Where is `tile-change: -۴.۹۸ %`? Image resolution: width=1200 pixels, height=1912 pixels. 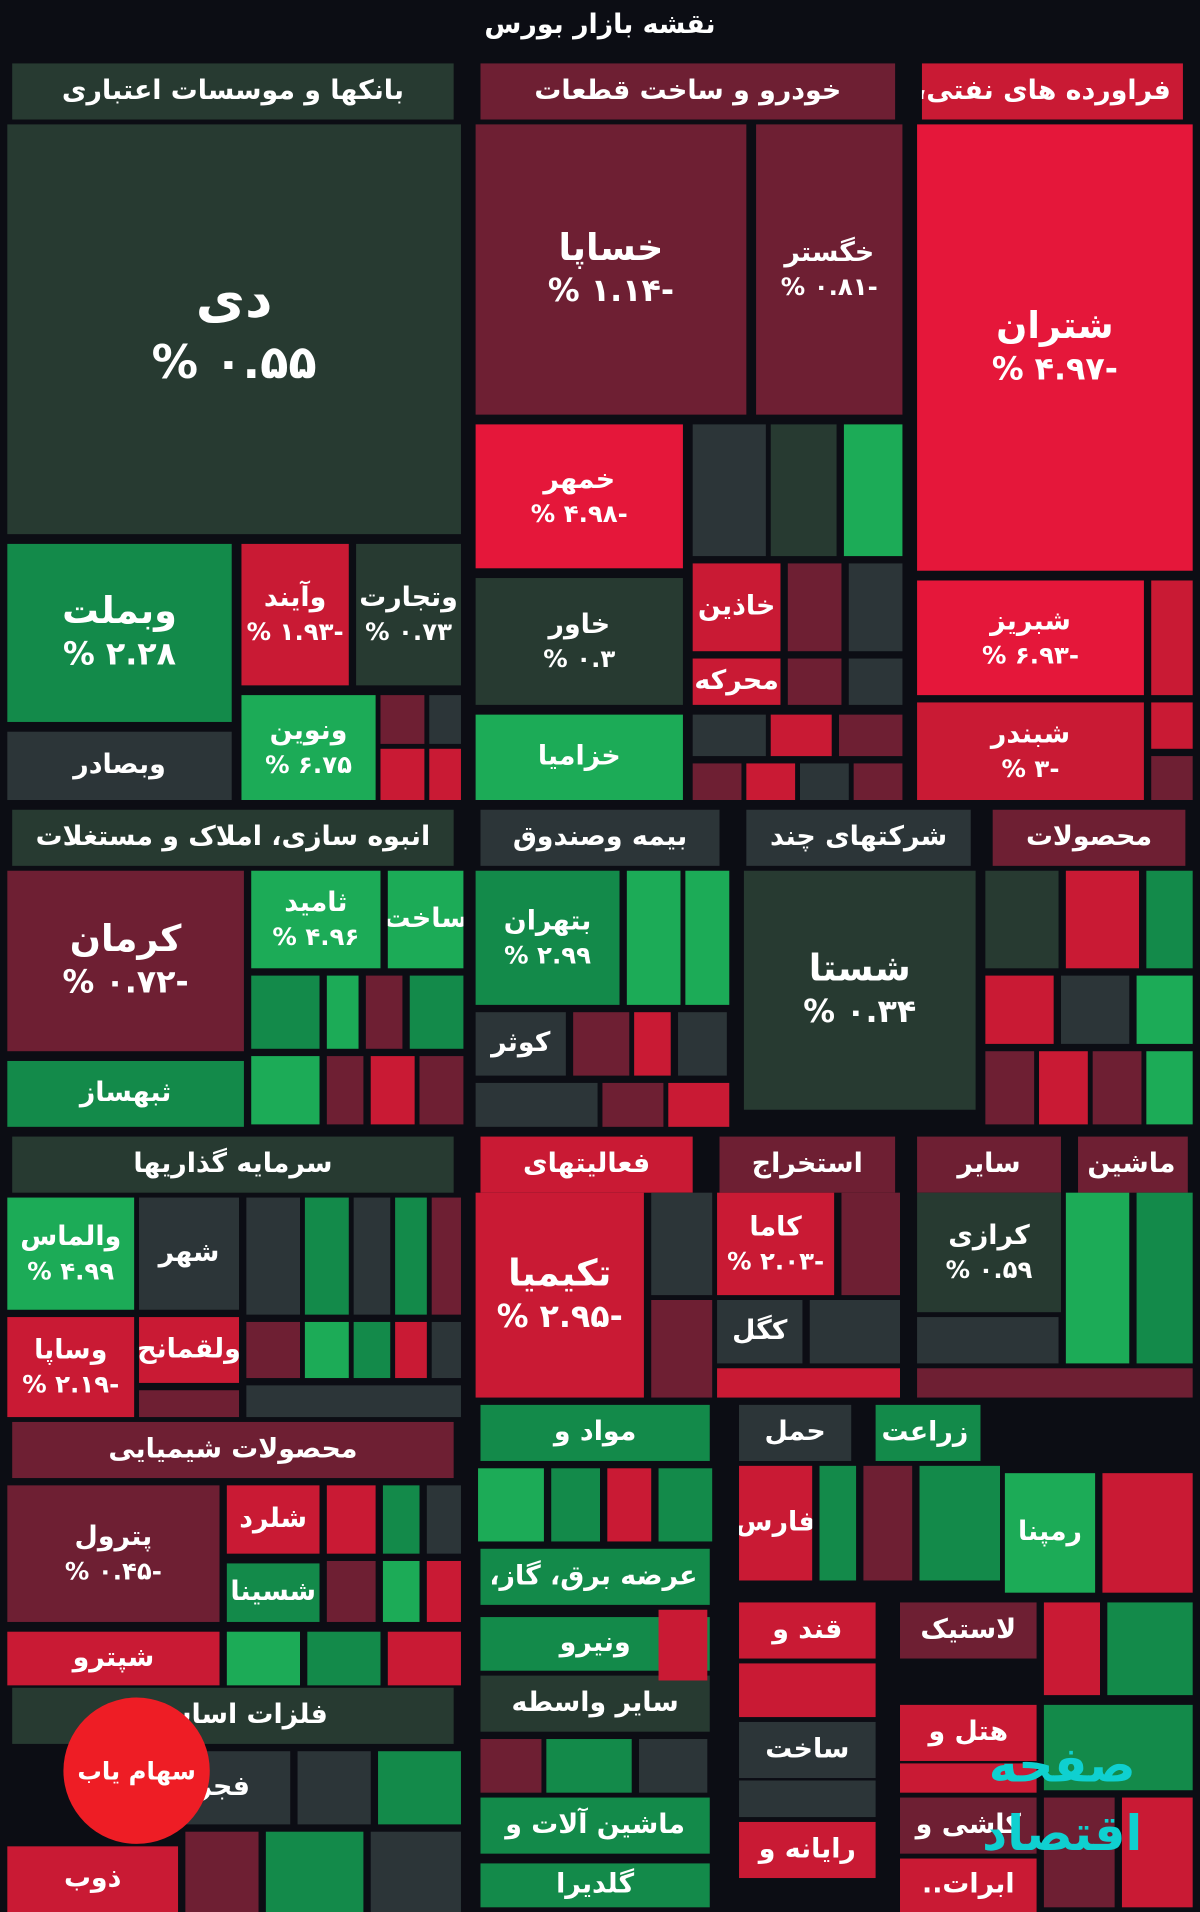 tile-change: -۴.۹۸ % is located at coordinates (579, 513).